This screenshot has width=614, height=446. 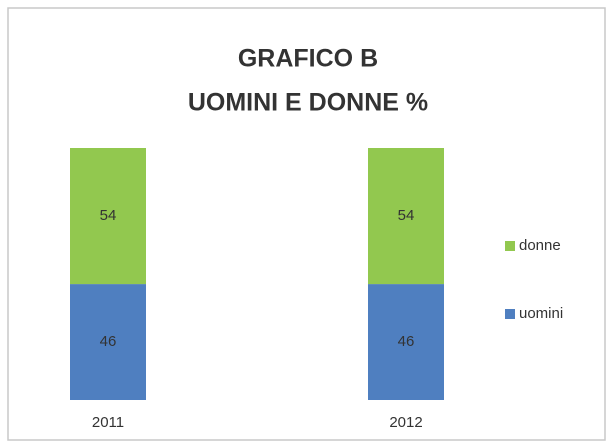 I want to click on legend-label: uomini, so click(x=541, y=313).